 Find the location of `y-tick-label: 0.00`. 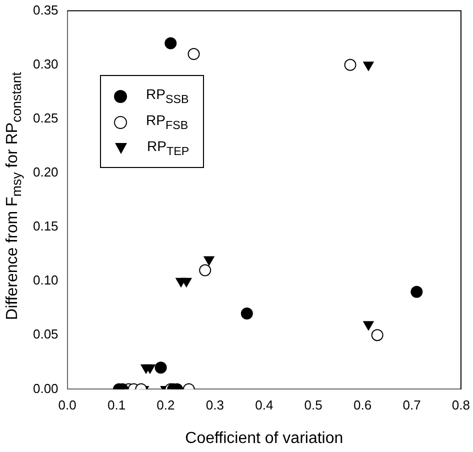

y-tick-label: 0.00 is located at coordinates (45, 388).